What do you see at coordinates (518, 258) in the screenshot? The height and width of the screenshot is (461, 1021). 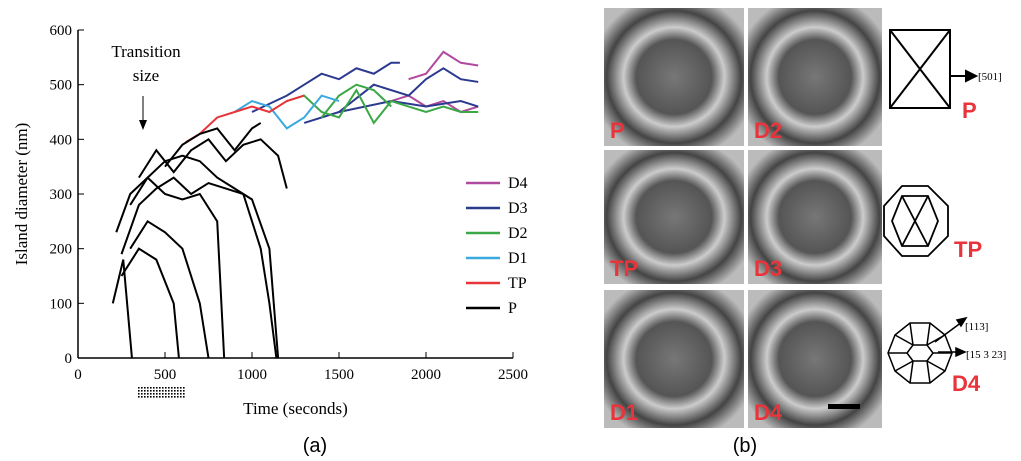 I see `legend-label: D1` at bounding box center [518, 258].